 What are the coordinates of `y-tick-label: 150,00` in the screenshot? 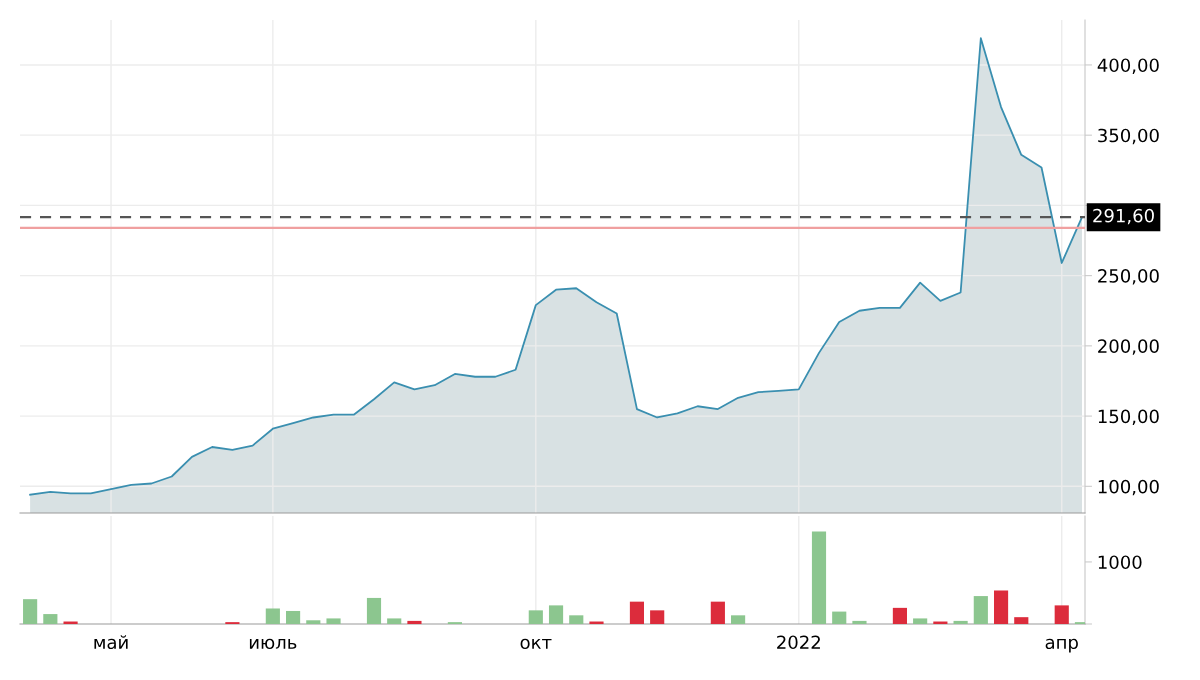 It's located at (1128, 417).